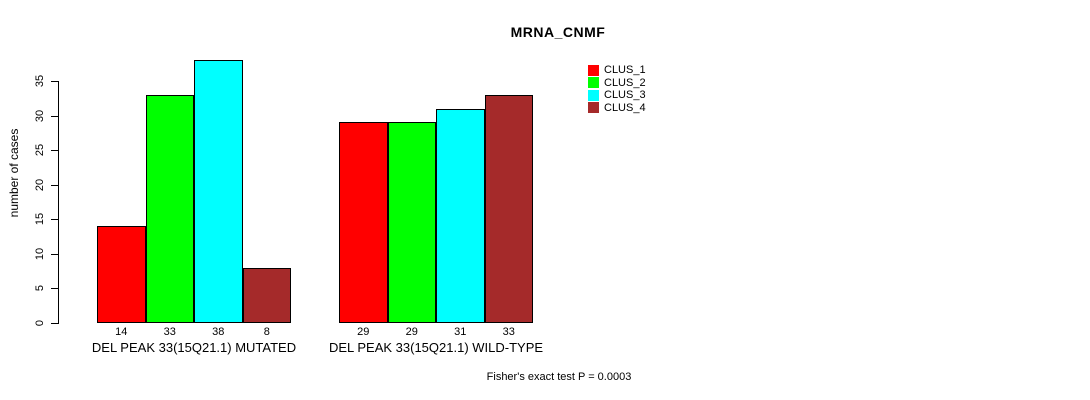 The height and width of the screenshot is (400, 1090). I want to click on legend: CLUS_1 CLUS_2 CLUS_3 CLUS_4, so click(617, 89).